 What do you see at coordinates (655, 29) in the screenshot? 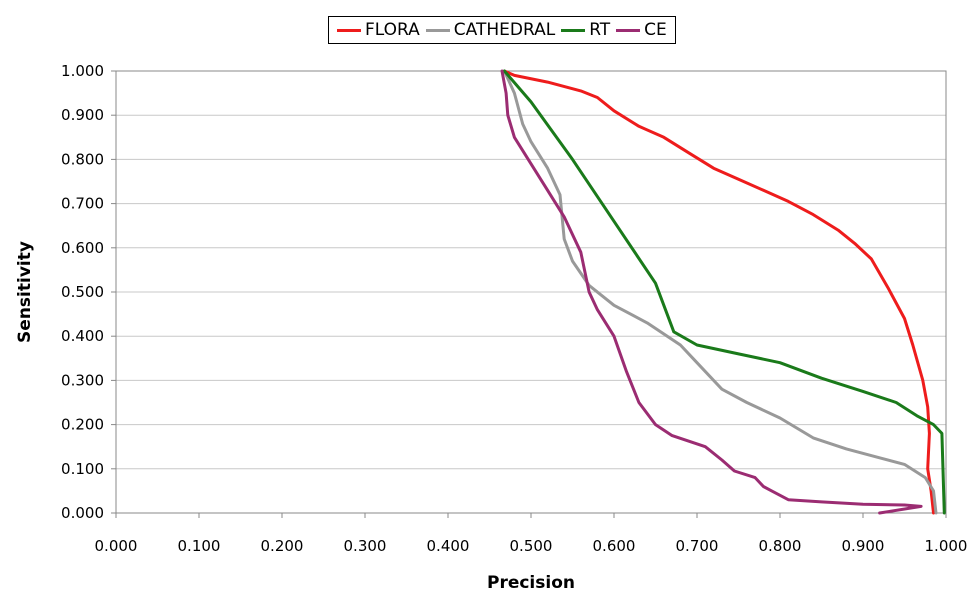
I see `legend-label: CE` at bounding box center [655, 29].